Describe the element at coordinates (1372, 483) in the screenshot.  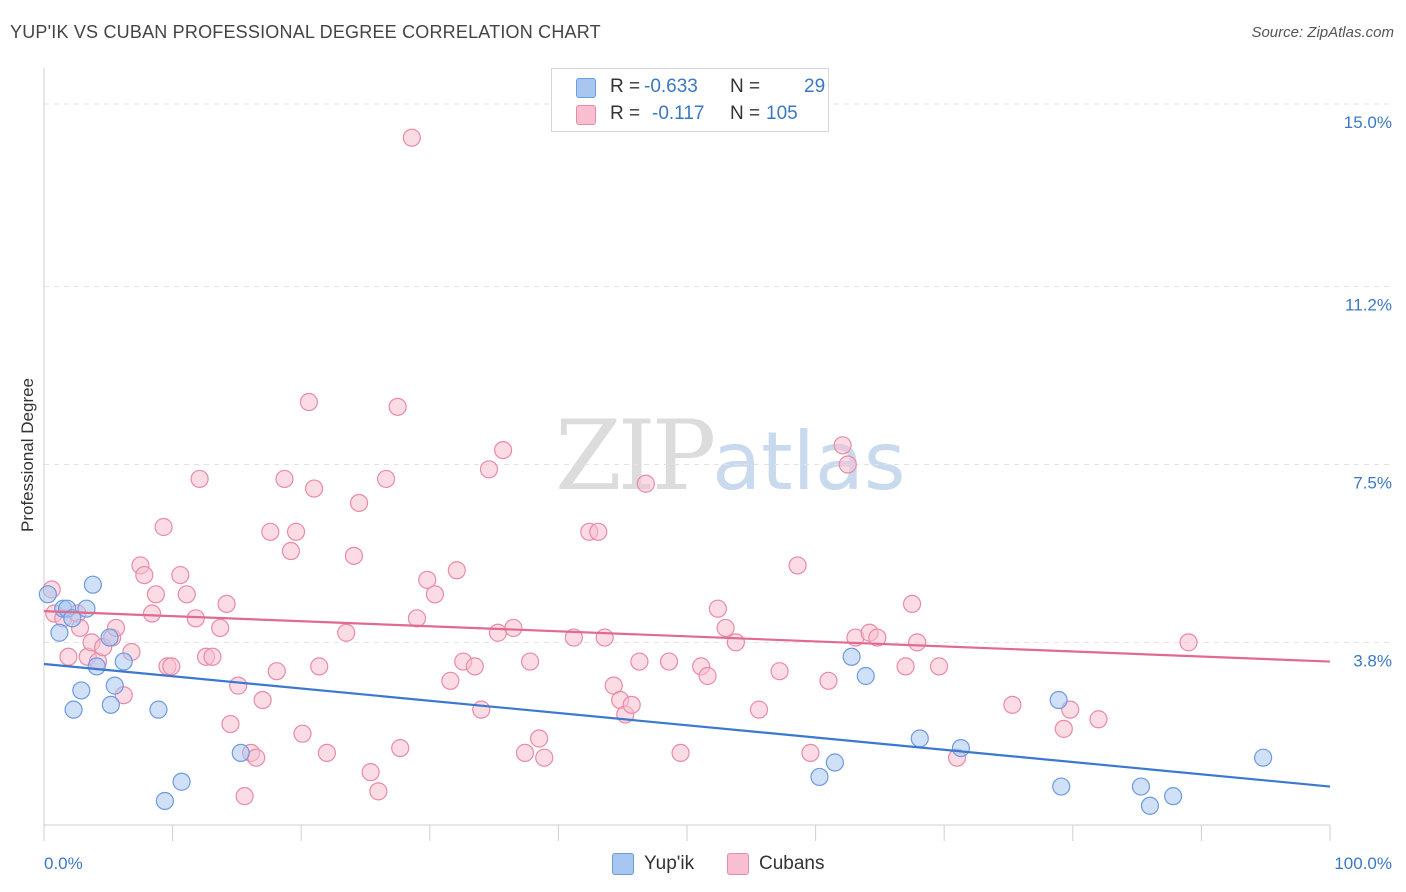
I see `y-tick-label: 7.5%` at that location.